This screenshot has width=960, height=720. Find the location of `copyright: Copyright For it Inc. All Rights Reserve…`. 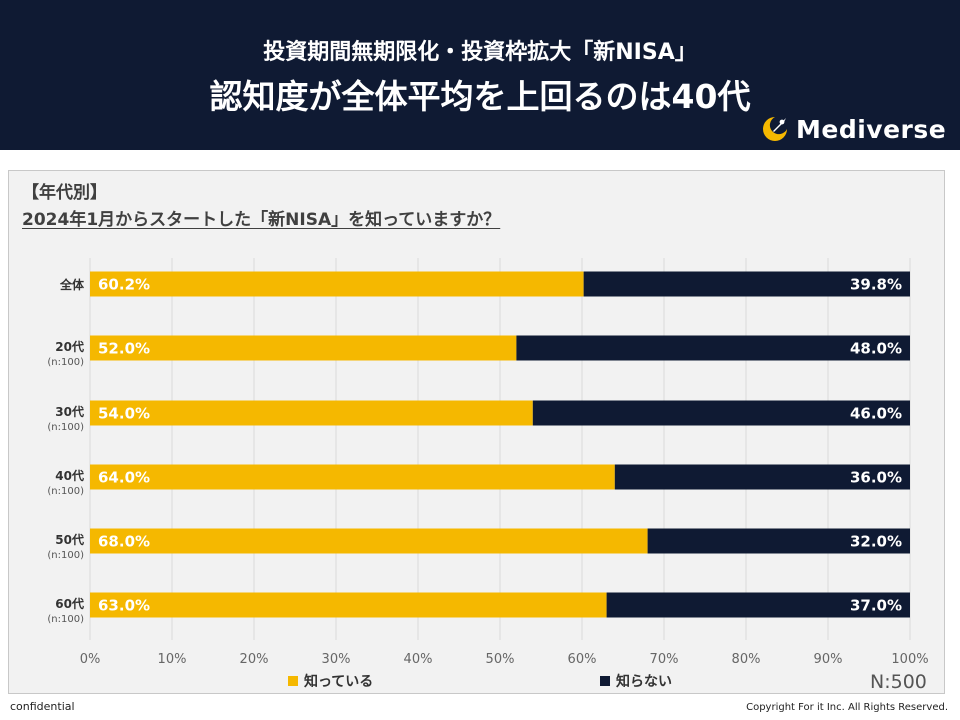

copyright: Copyright For it Inc. All Rights Reserve… is located at coordinates (847, 707).